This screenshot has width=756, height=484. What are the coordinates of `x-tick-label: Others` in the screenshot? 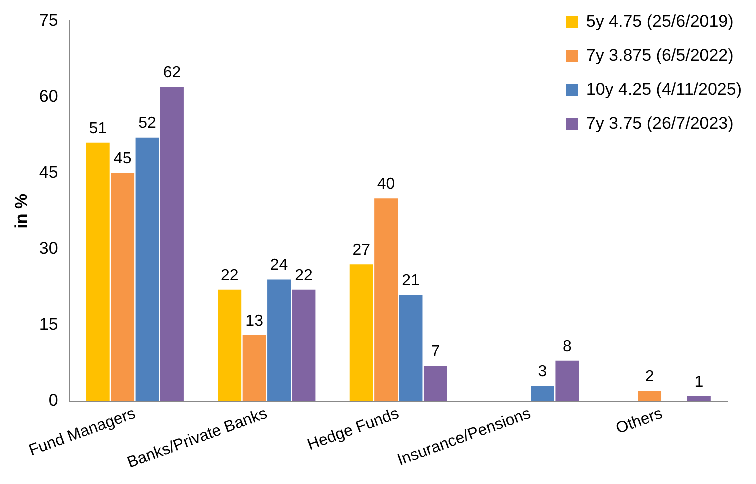 It's located at (640, 421).